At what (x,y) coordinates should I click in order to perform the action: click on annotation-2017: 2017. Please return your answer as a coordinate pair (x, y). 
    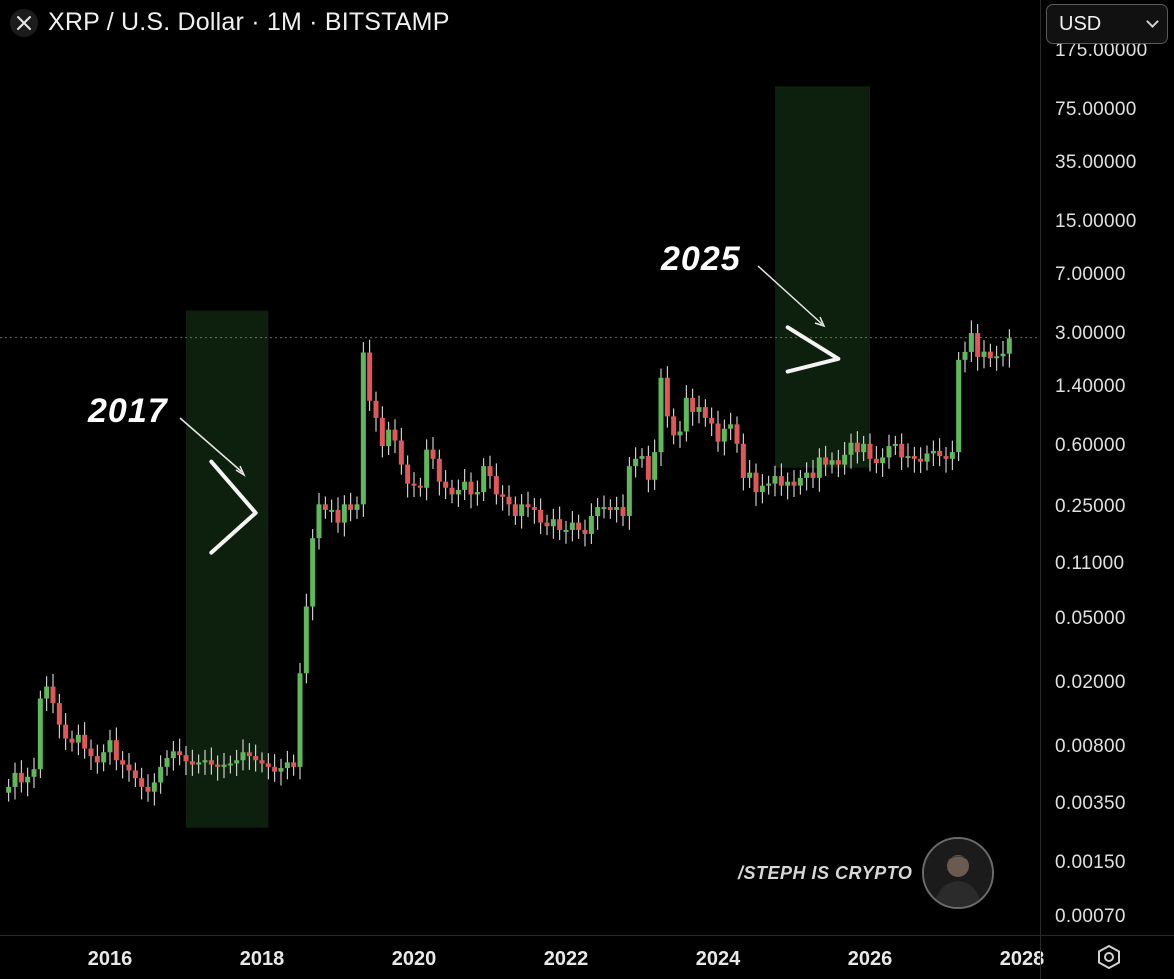
    Looking at the image, I should click on (128, 411).